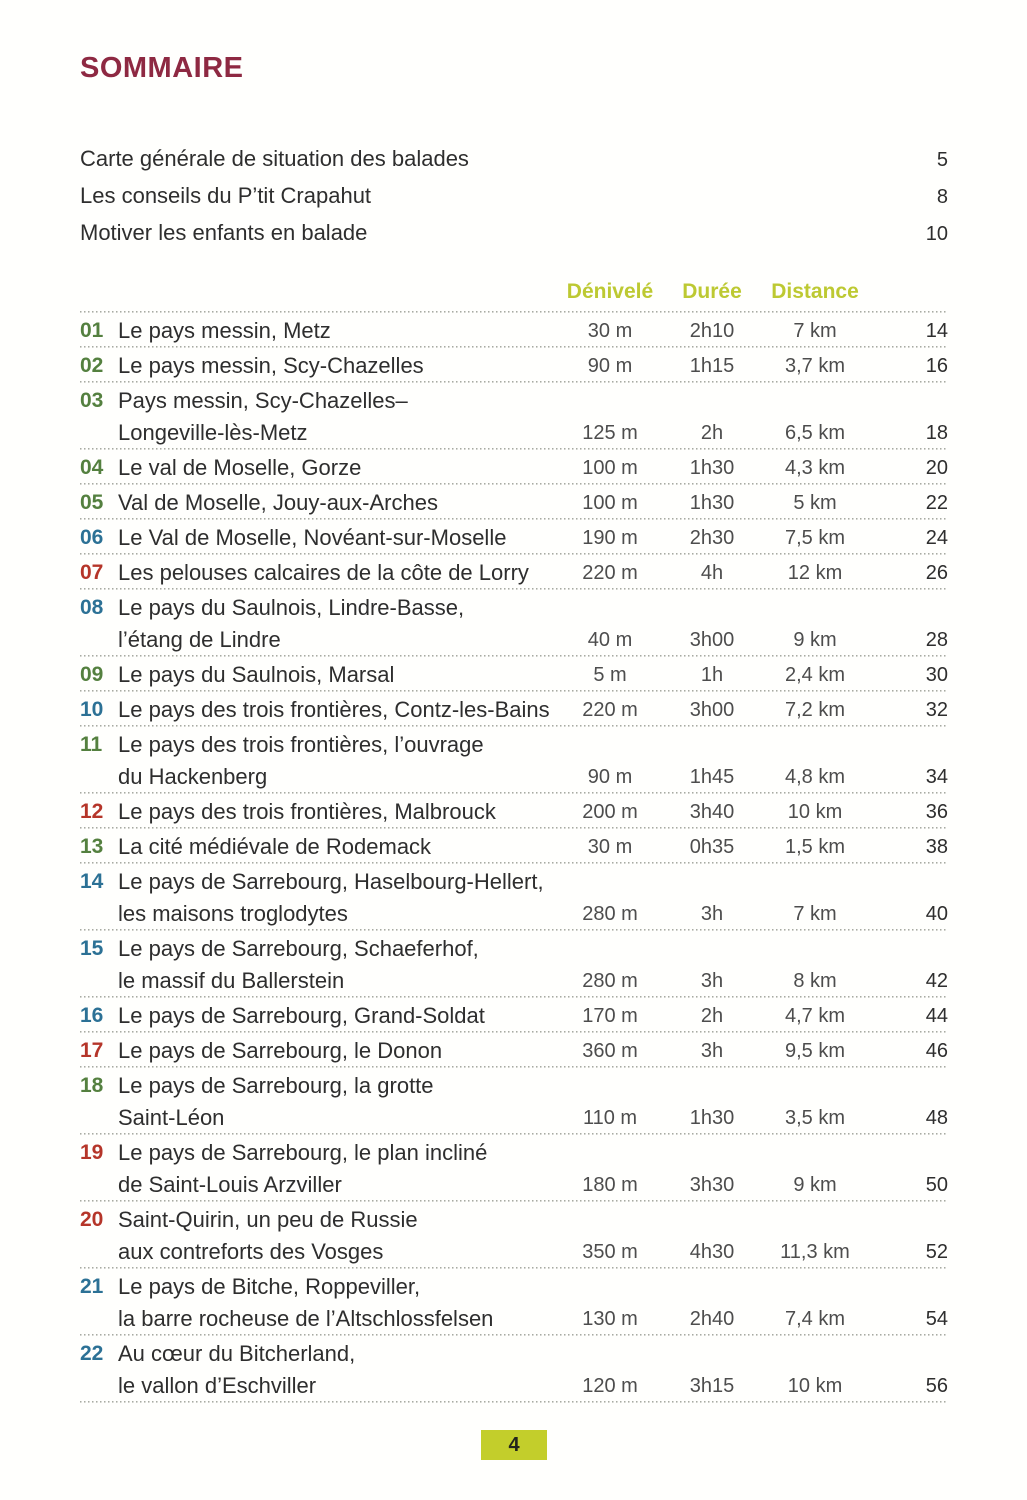 Image resolution: width=1027 pixels, height=1500 pixels. What do you see at coordinates (514, 159) in the screenshot?
I see `intro-item: Carte générale de situation des balades 5` at bounding box center [514, 159].